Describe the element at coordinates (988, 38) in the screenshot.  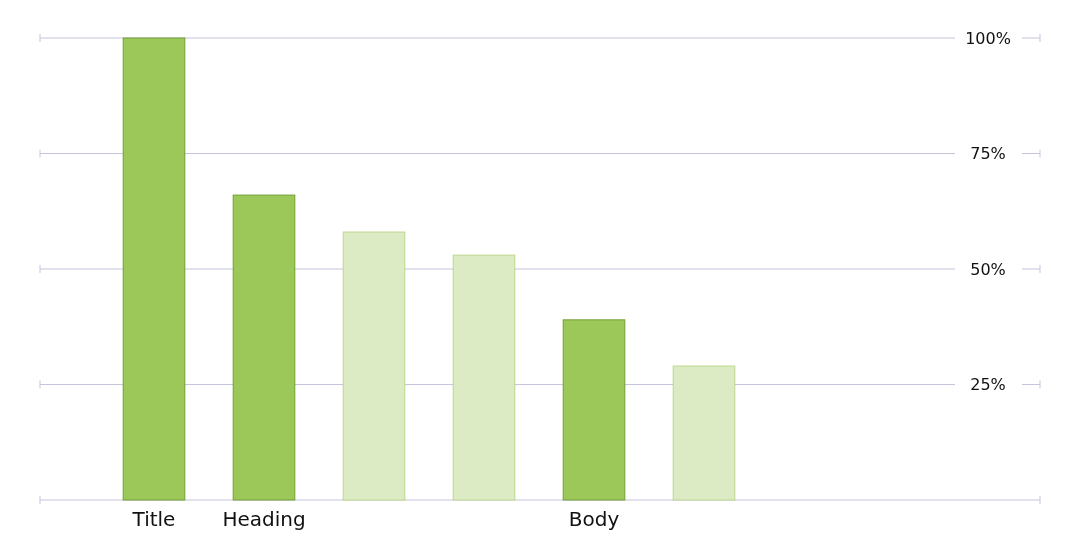
I see `y-tick-label: 100%` at that location.